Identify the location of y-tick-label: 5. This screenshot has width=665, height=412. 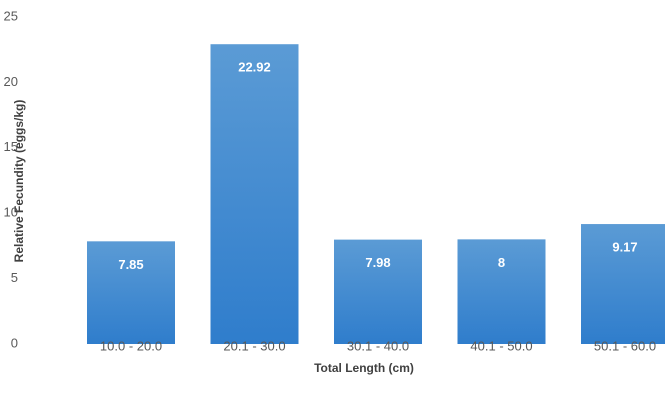
(14, 277).